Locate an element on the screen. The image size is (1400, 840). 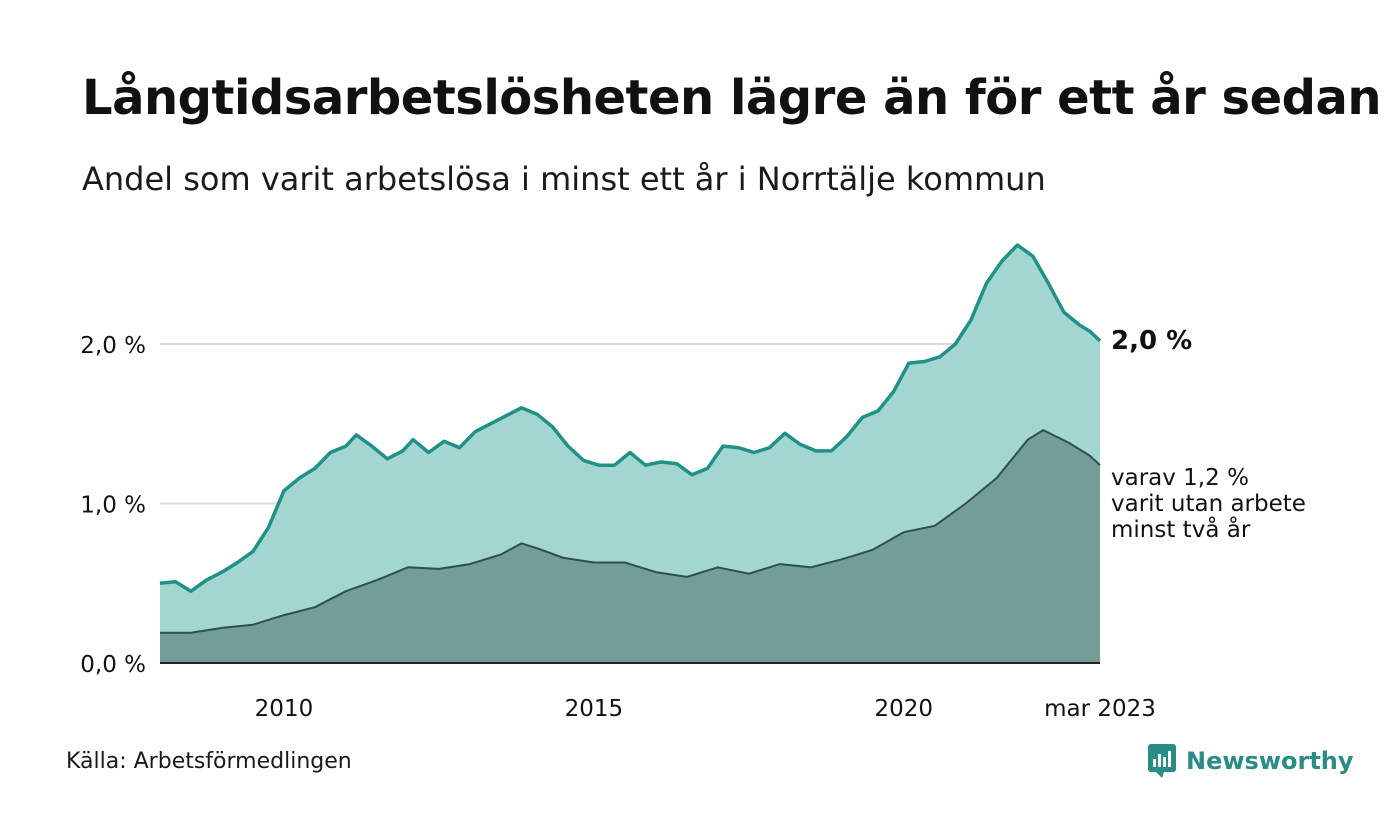
two-year-end-label: varav 1,2 % is located at coordinates (1180, 478).